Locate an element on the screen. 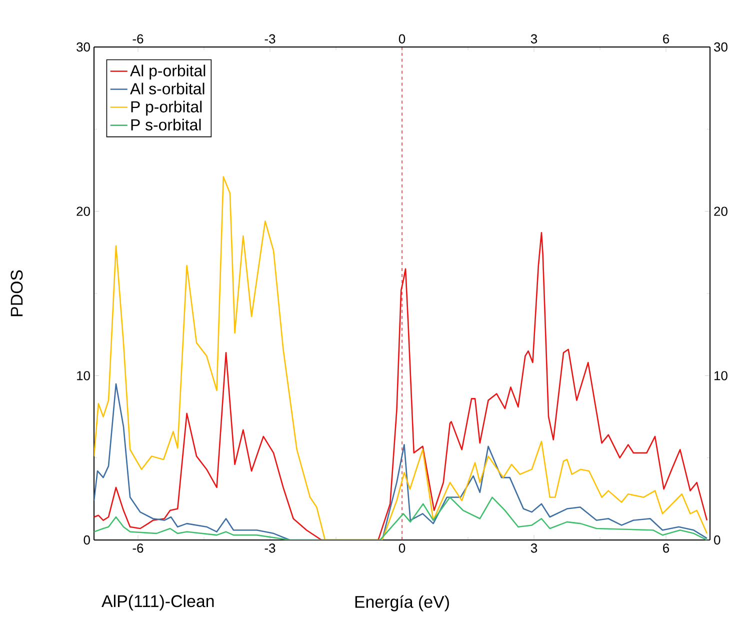 Image resolution: width=744 pixels, height=617 pixels. legend-label: Al s-orbital is located at coordinates (167, 88).